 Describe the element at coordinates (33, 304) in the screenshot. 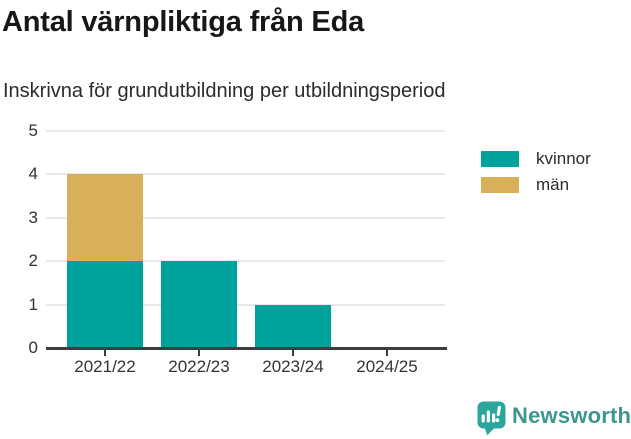

I see `y-tick-label: 1` at that location.